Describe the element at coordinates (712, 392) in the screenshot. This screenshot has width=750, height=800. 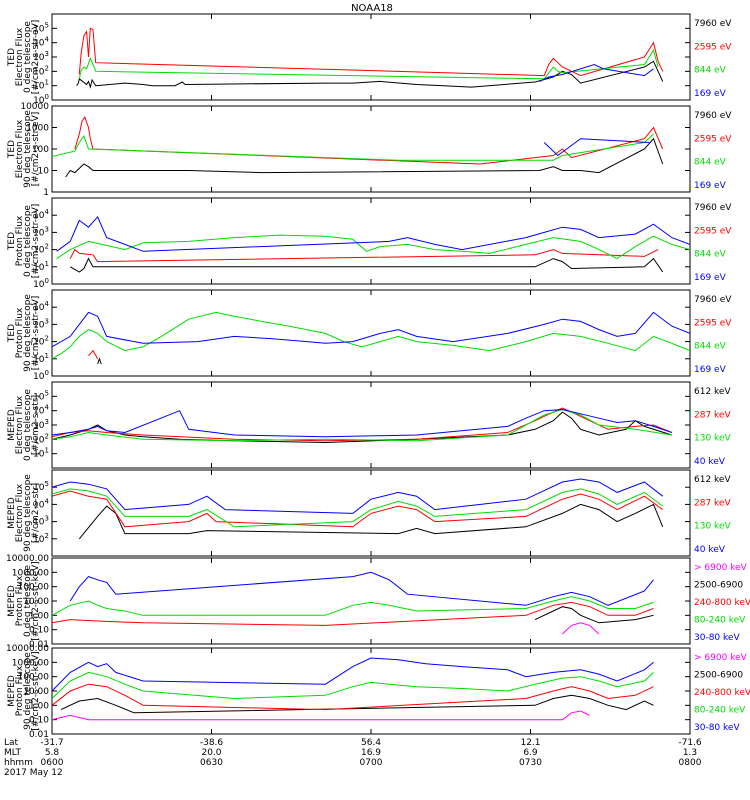
I see `legend-entry: 612 keV` at that location.